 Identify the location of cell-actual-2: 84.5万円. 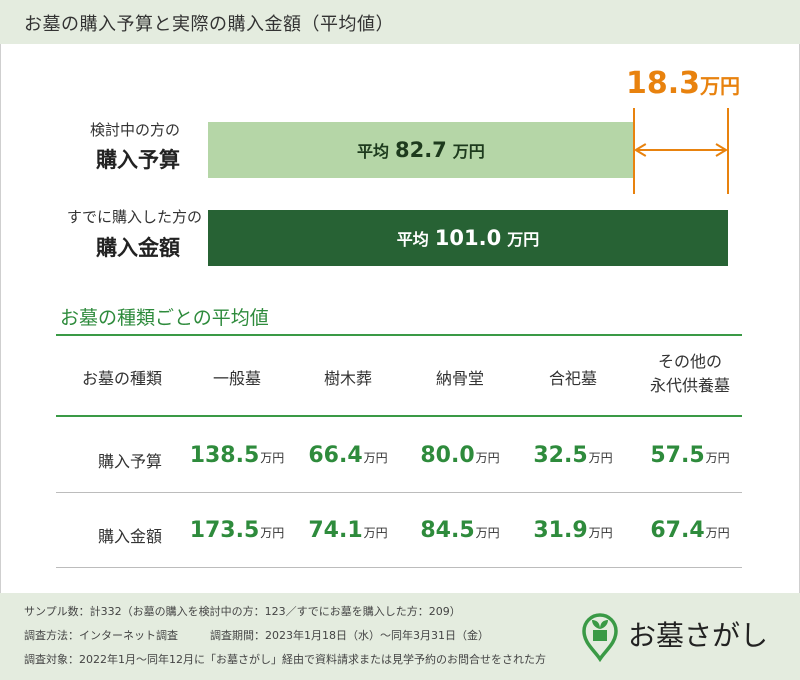
(460, 530).